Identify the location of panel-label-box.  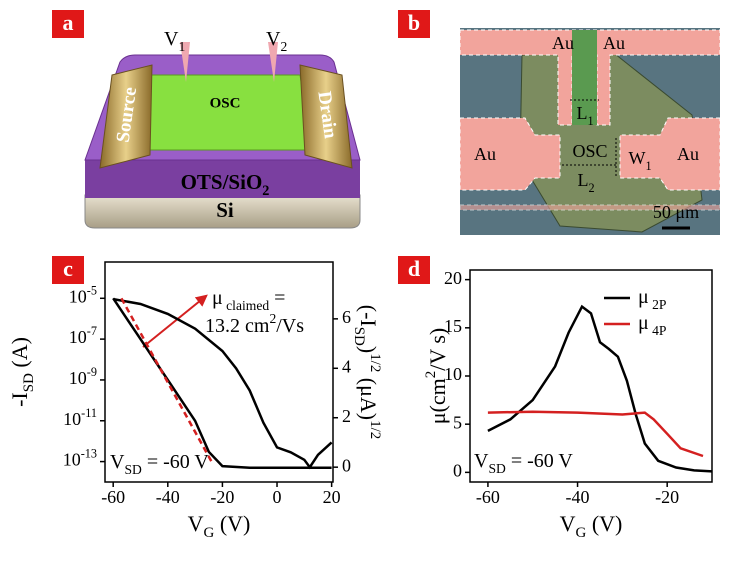
(68, 270).